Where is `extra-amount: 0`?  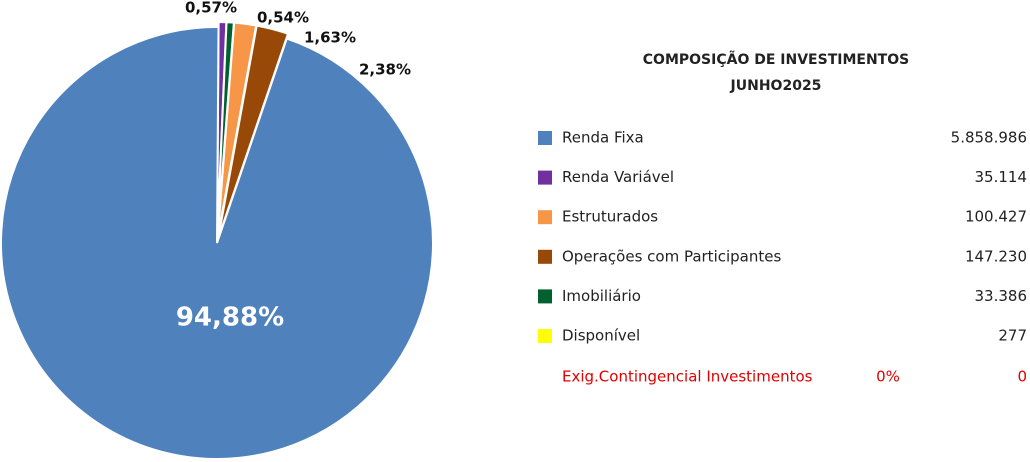 extra-amount: 0 is located at coordinates (1022, 377).